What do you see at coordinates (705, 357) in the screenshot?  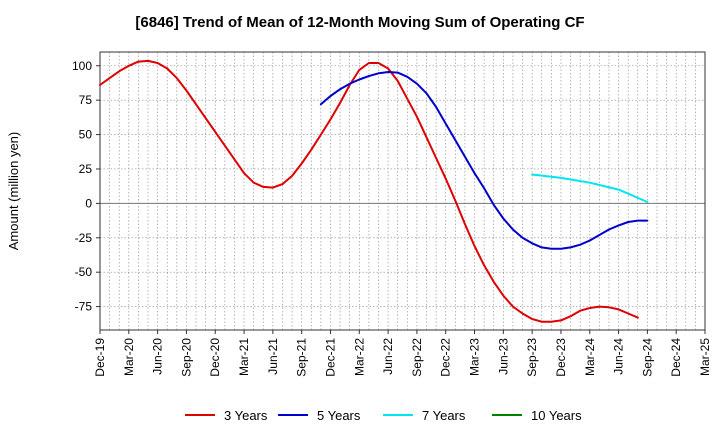 I see `x-tick-label: Mar-25` at bounding box center [705, 357].